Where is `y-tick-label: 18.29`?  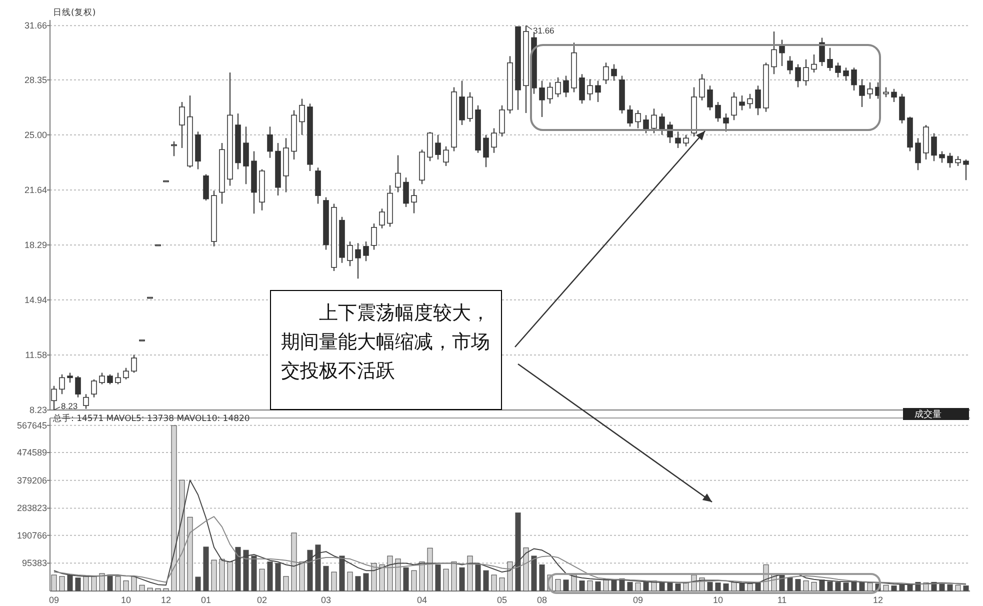
y-tick-label: 18.29 is located at coordinates (35, 245).